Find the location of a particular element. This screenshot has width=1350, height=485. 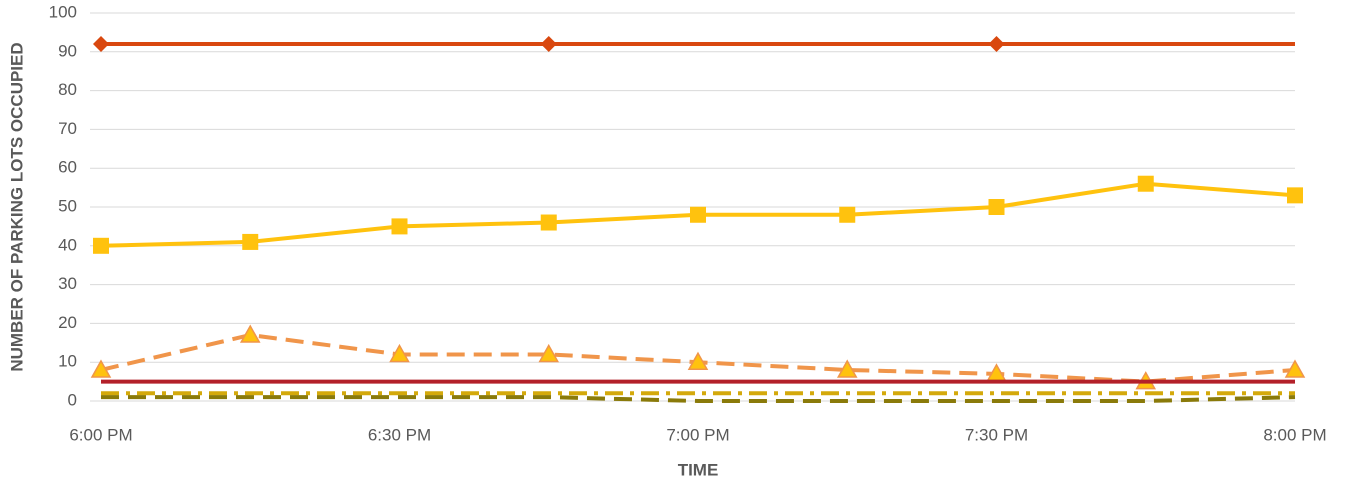

x-tick-label: 6:30 PM is located at coordinates (399, 434).